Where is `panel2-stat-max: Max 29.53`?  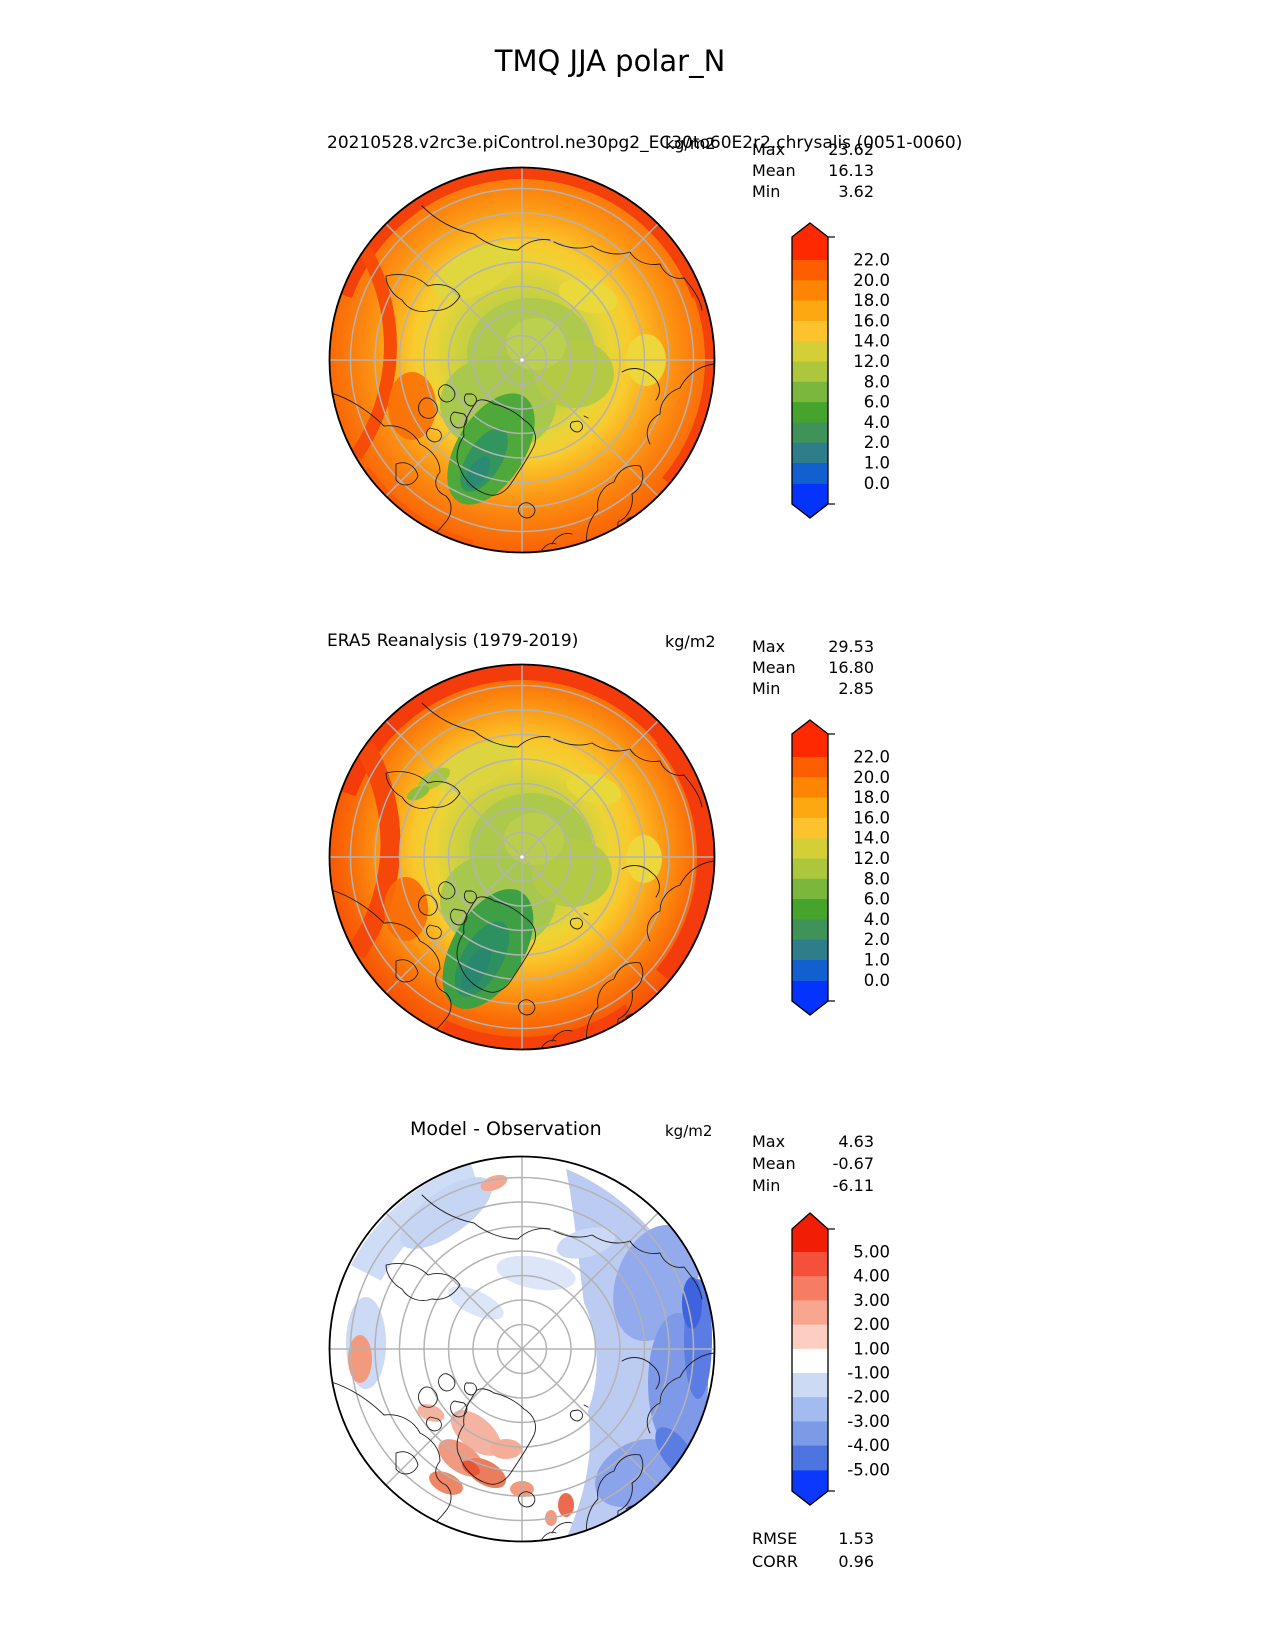 panel2-stat-max: Max 29.53 is located at coordinates (813, 646).